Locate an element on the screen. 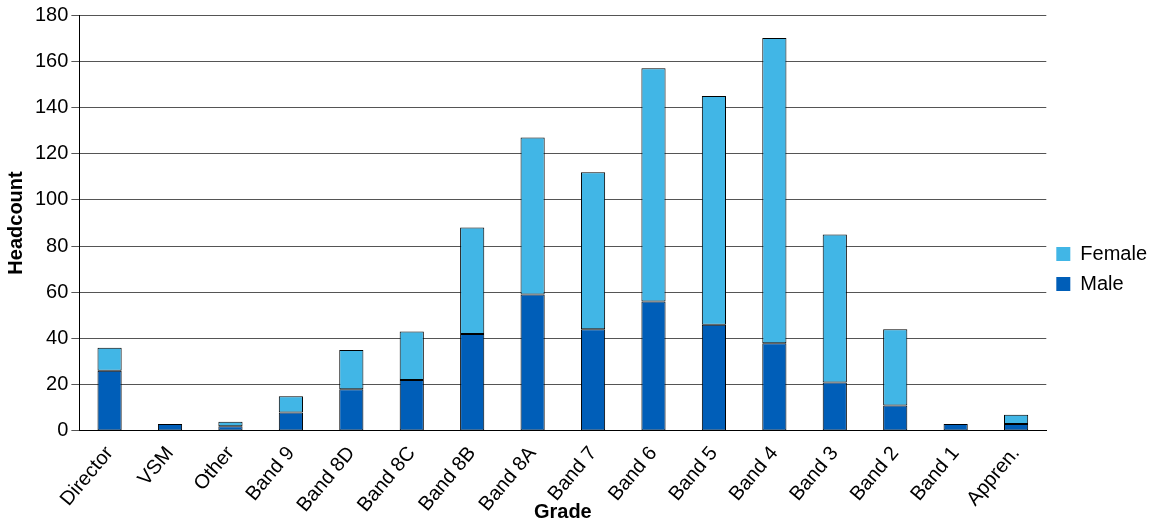  y-tick-label: 180 is located at coordinates (51, 13).